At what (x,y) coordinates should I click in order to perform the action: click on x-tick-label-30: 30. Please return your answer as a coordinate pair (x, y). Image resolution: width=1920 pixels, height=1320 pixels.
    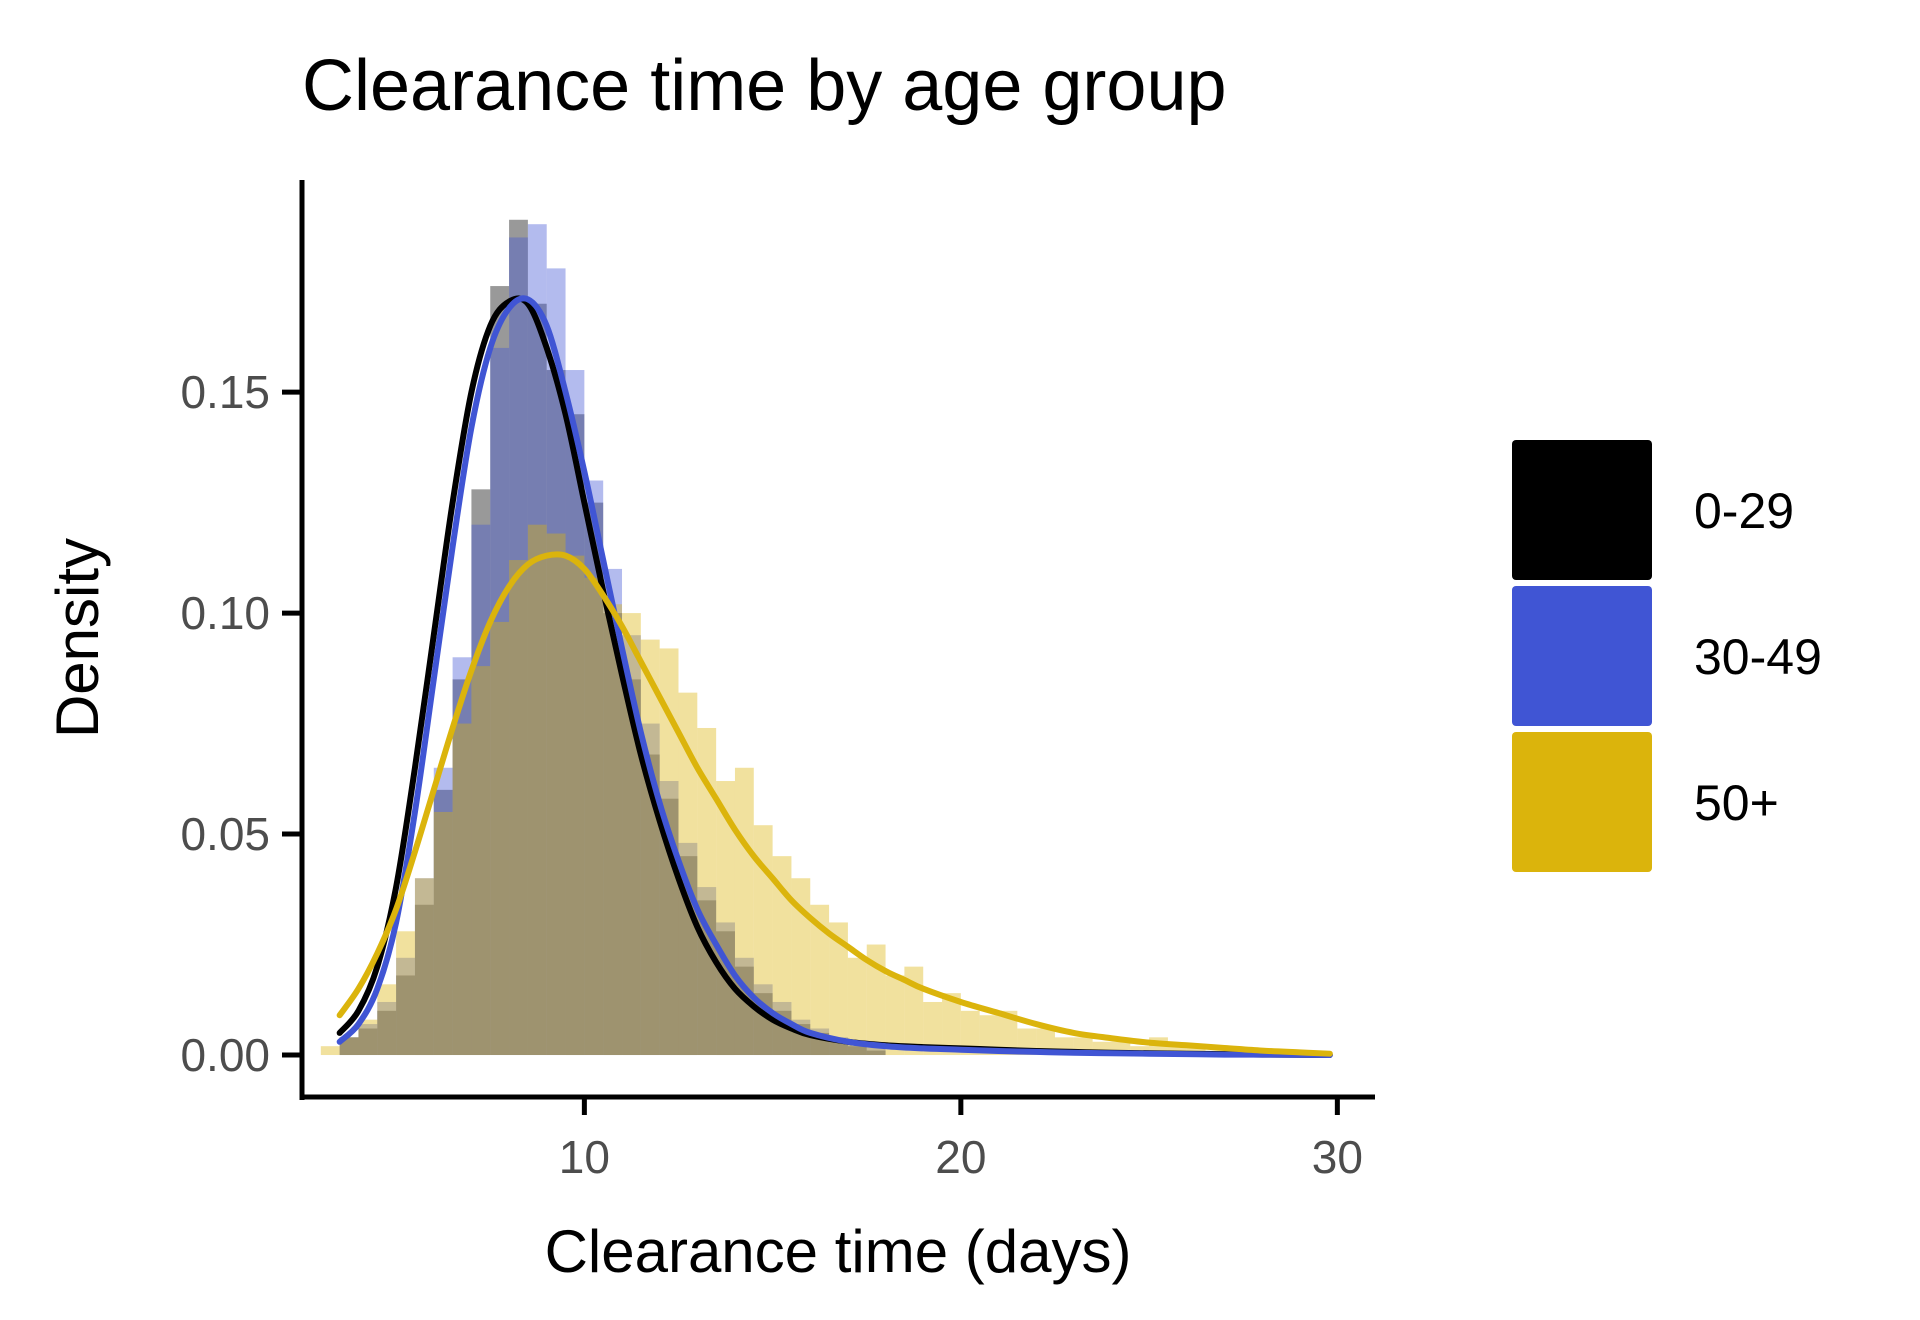
    Looking at the image, I should click on (1337, 1157).